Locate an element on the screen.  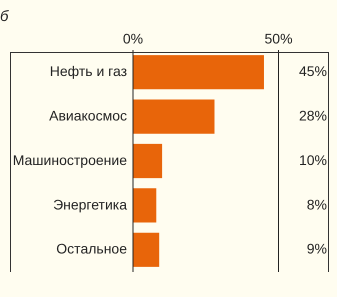
data-label: 45% is located at coordinates (312, 71).